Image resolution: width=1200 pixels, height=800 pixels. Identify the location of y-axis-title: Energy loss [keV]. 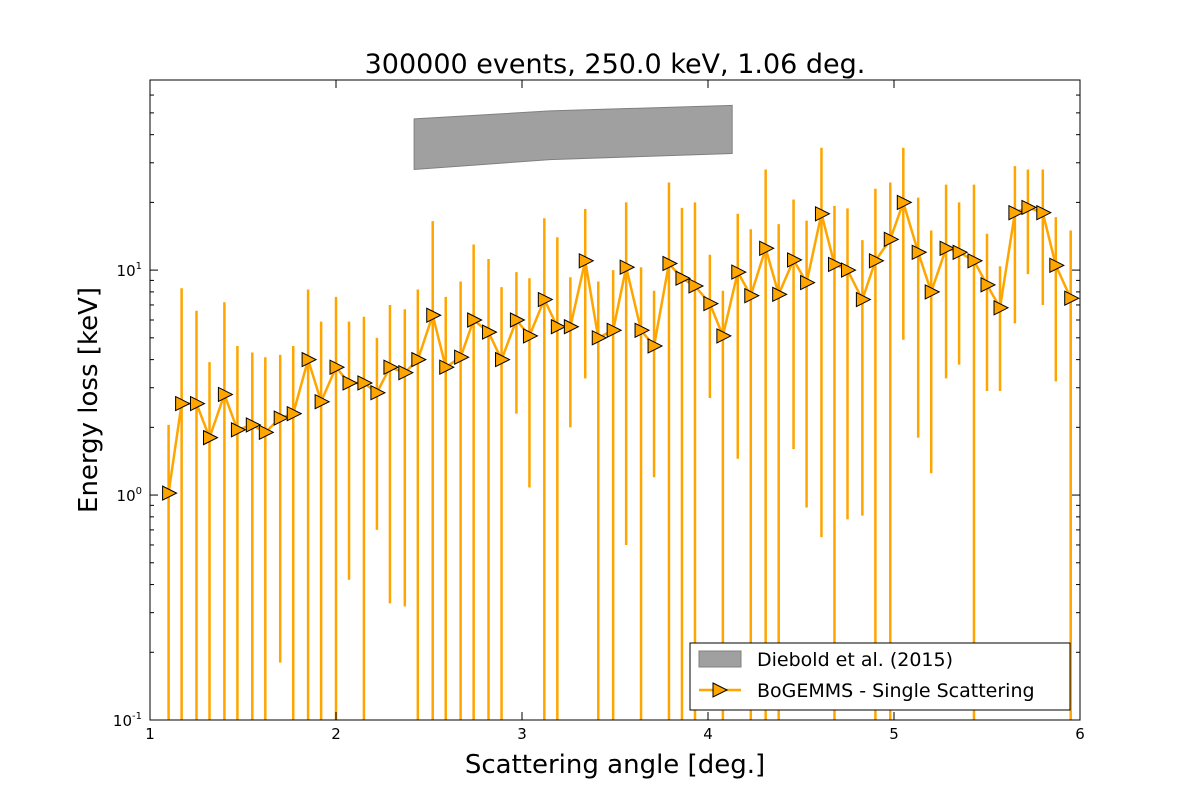
(89, 400).